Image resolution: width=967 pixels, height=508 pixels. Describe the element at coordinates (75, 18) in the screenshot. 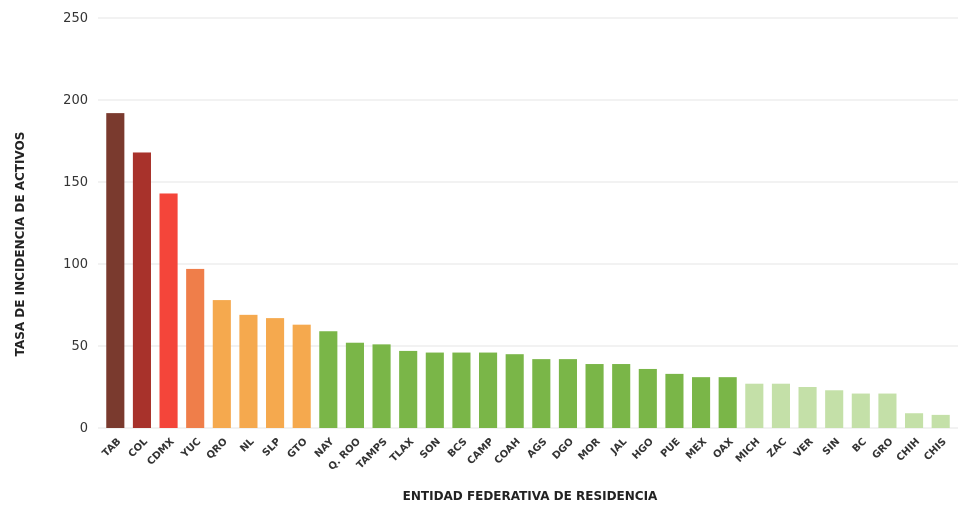

I see `y-tick-label: 250` at that location.